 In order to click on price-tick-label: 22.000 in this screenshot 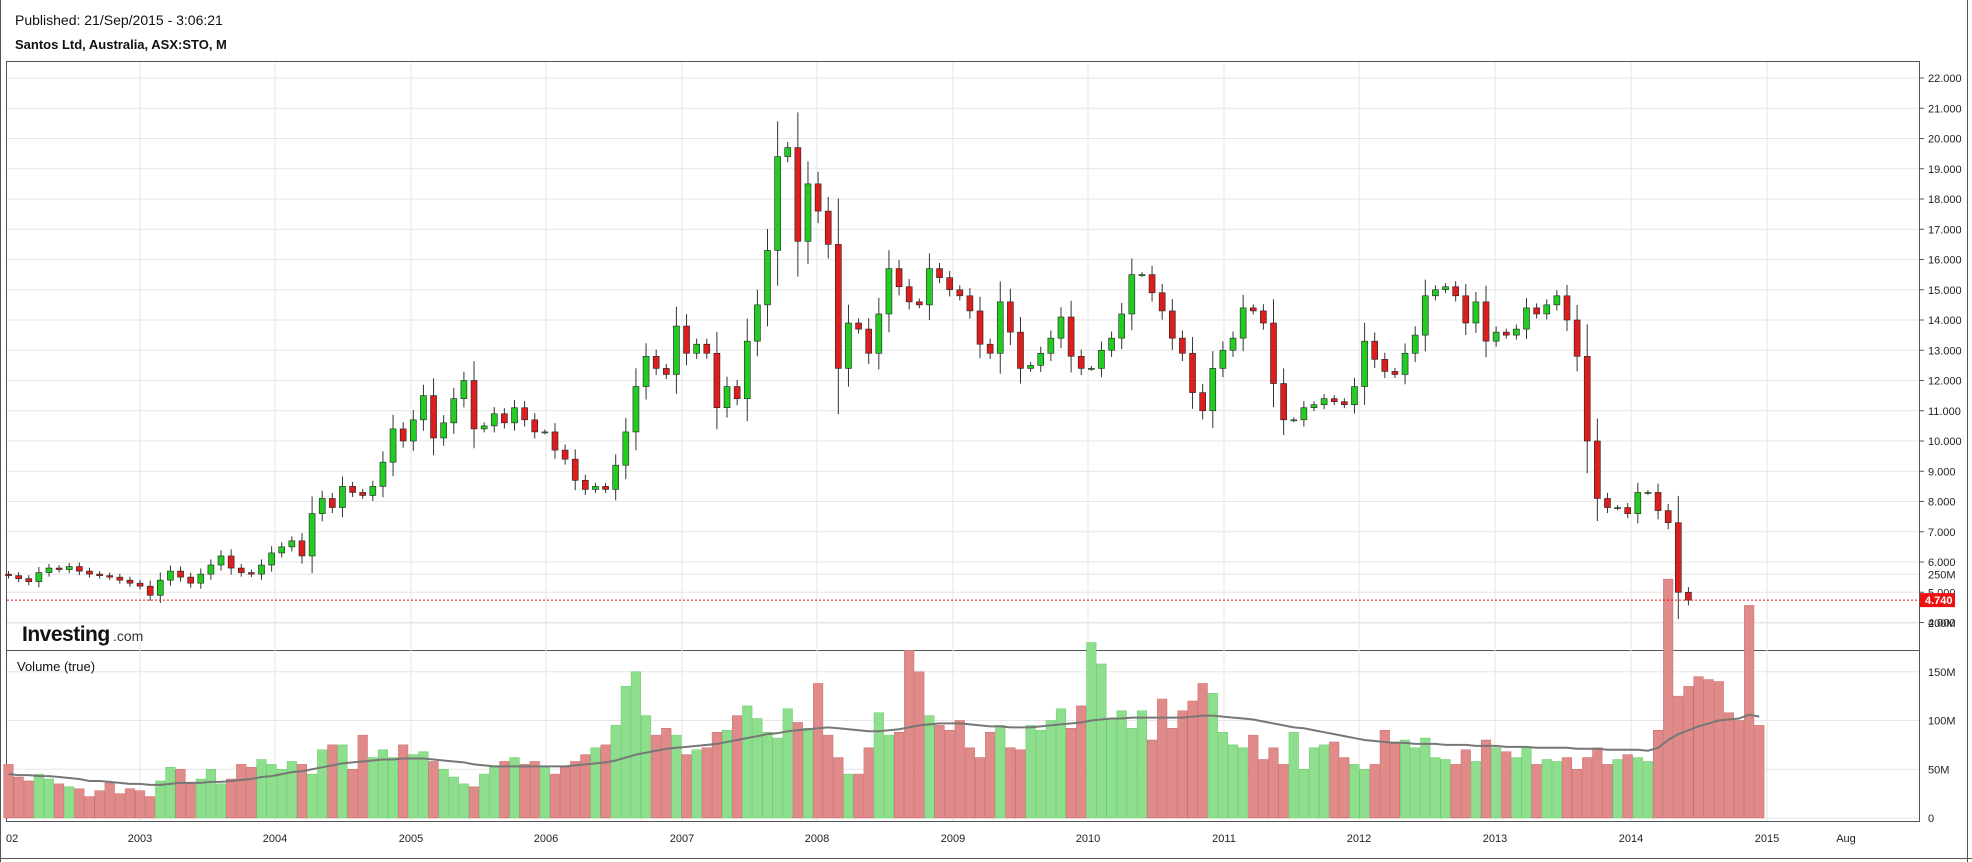, I will do `click(1945, 79)`.